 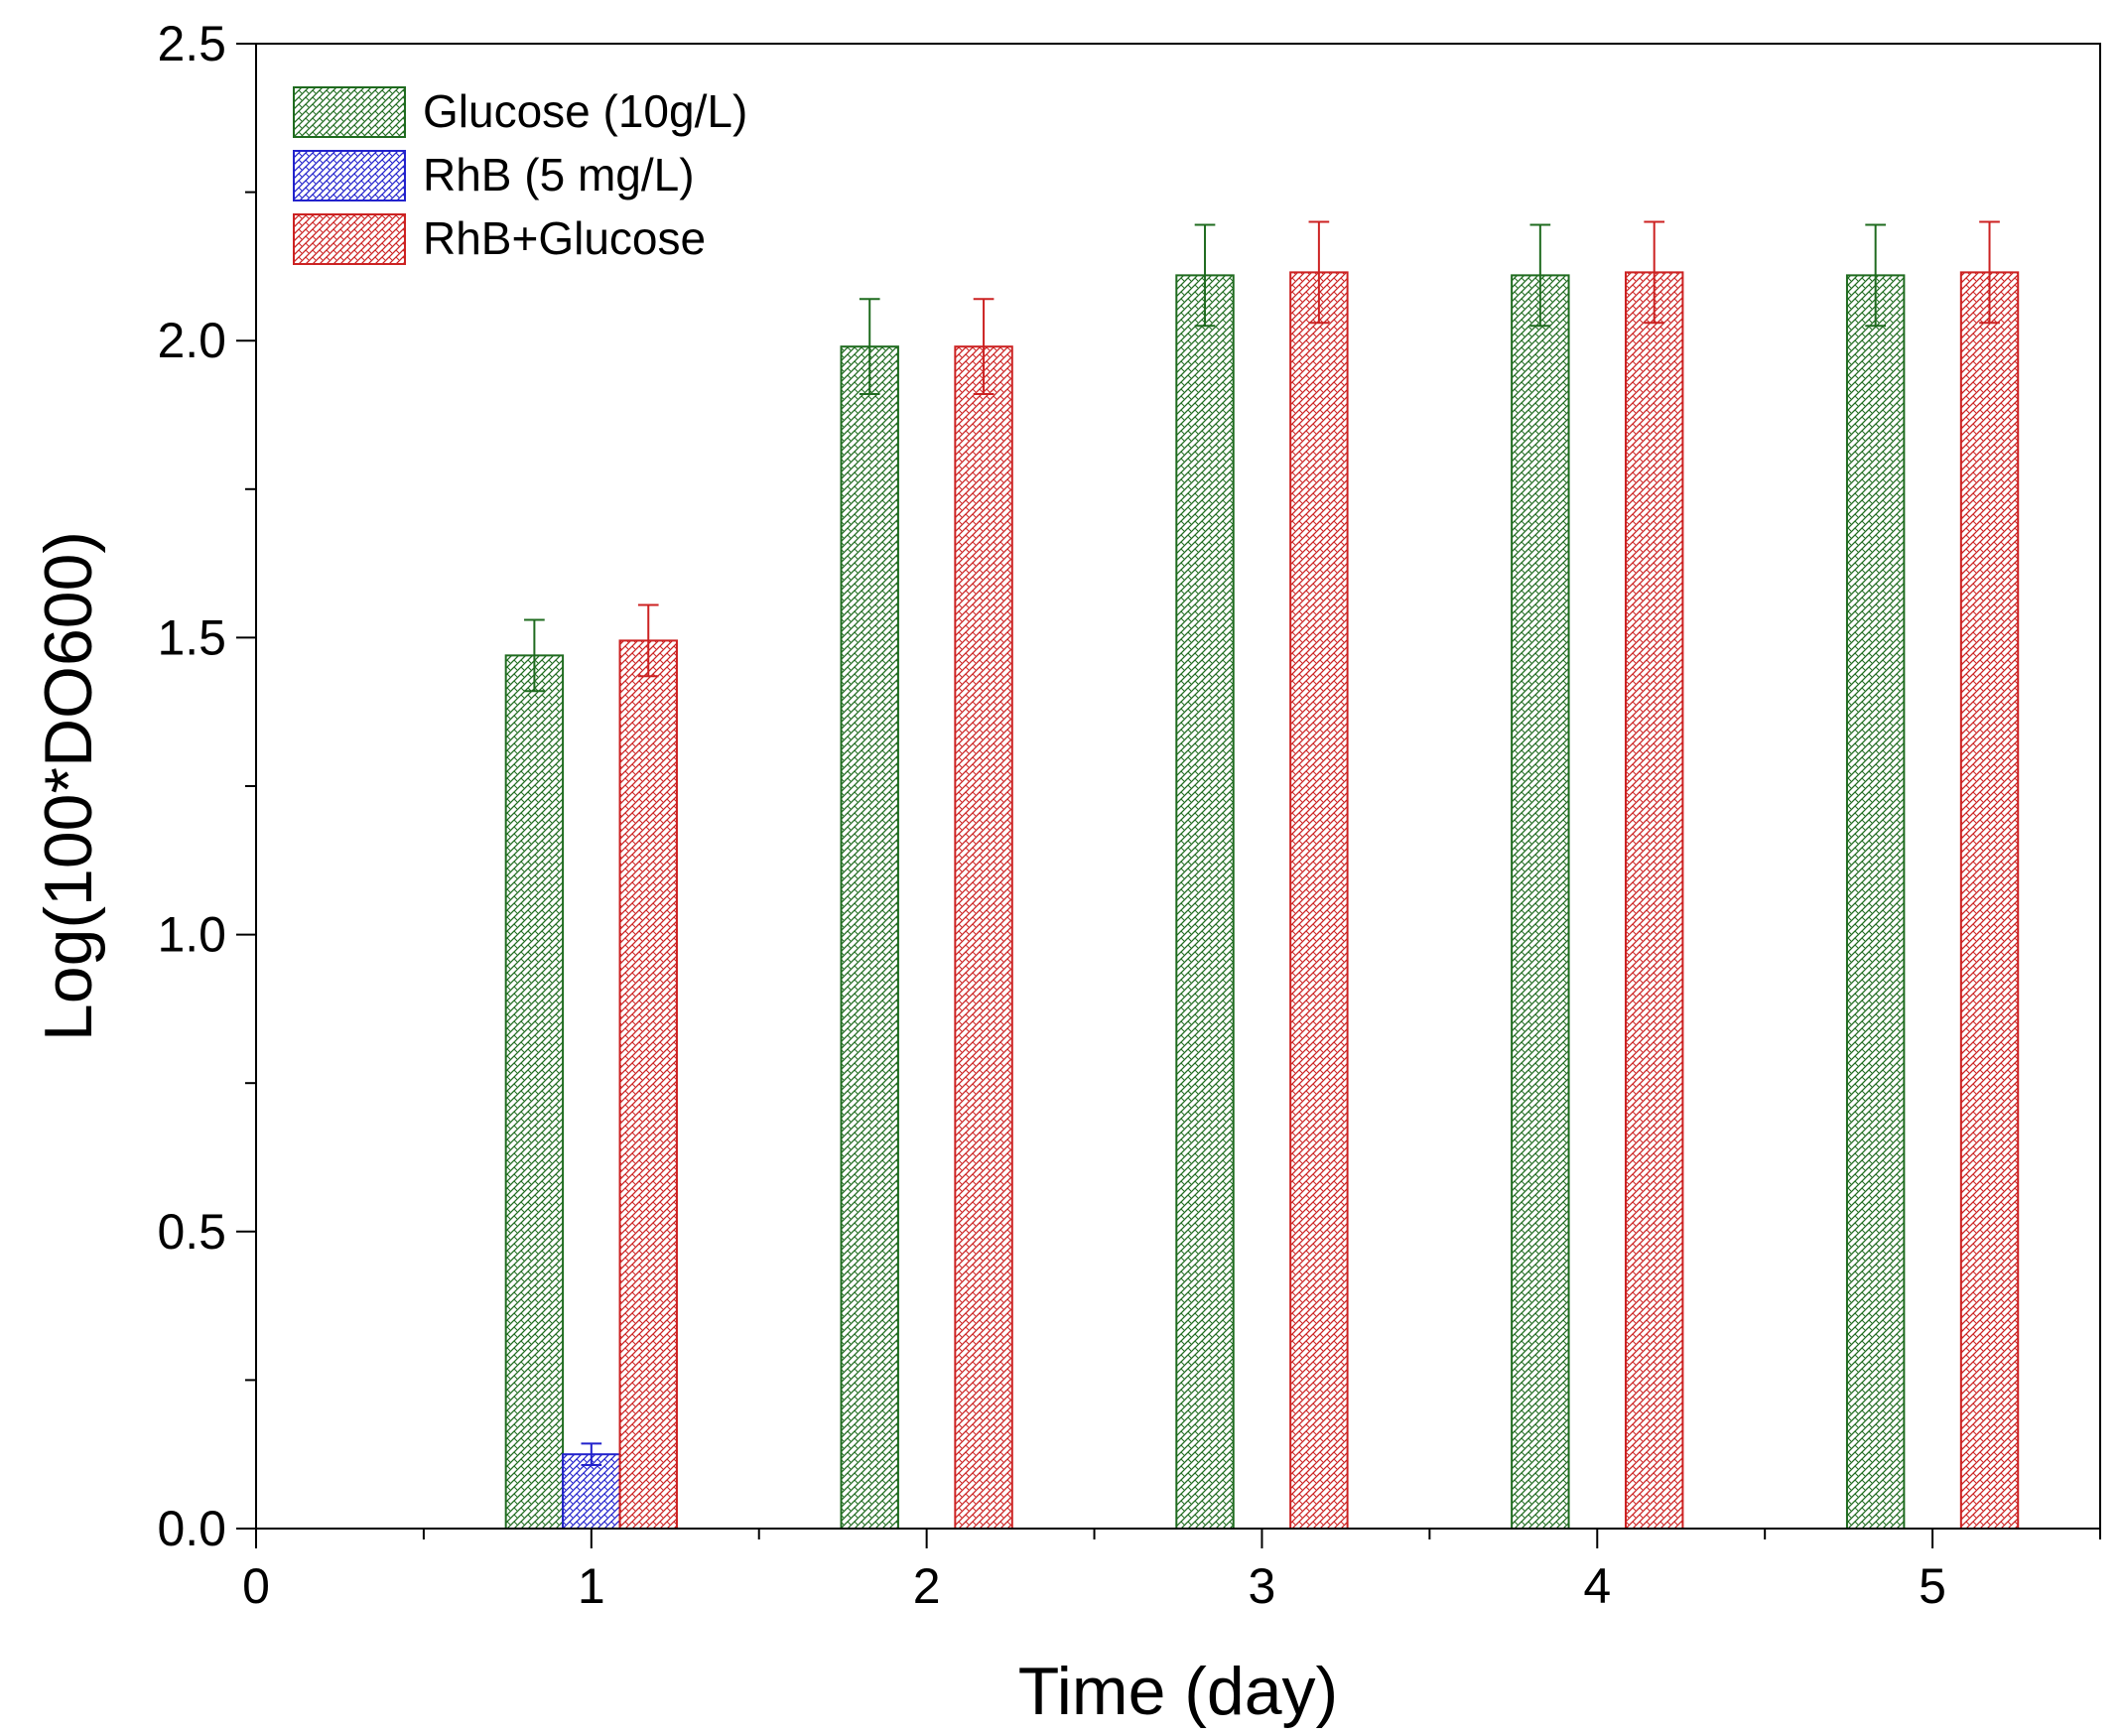 I want to click on x-axis-title: Time (day), so click(x=1178, y=1691).